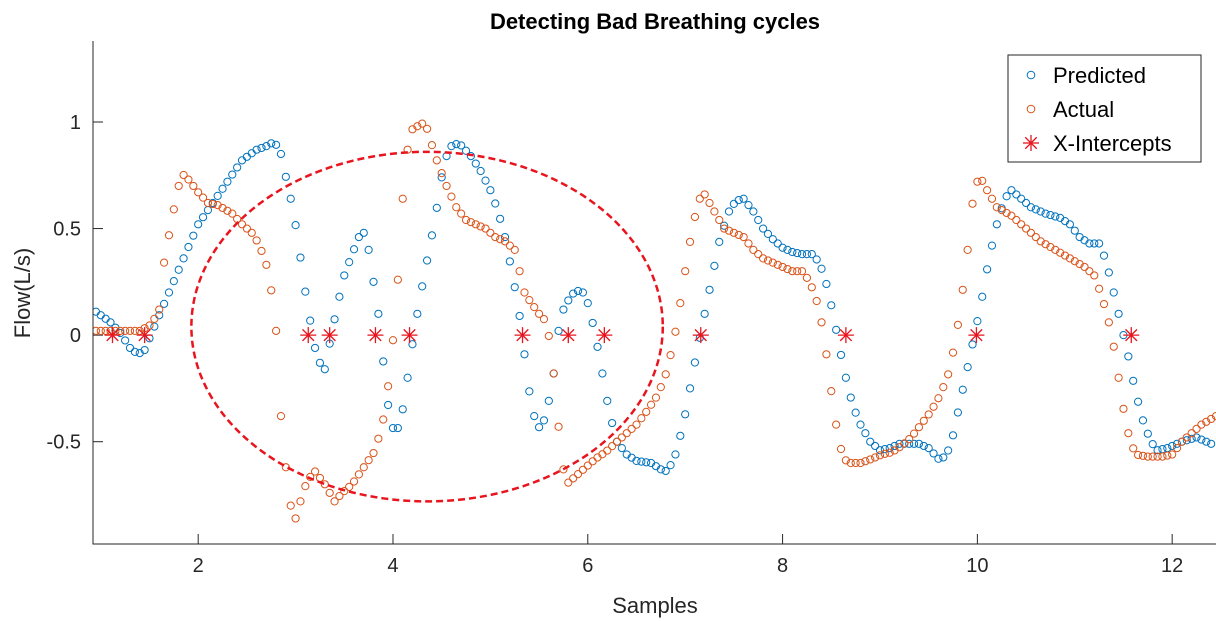  Describe the element at coordinates (568, 335) in the screenshot. I see `x-intercept-point` at that location.